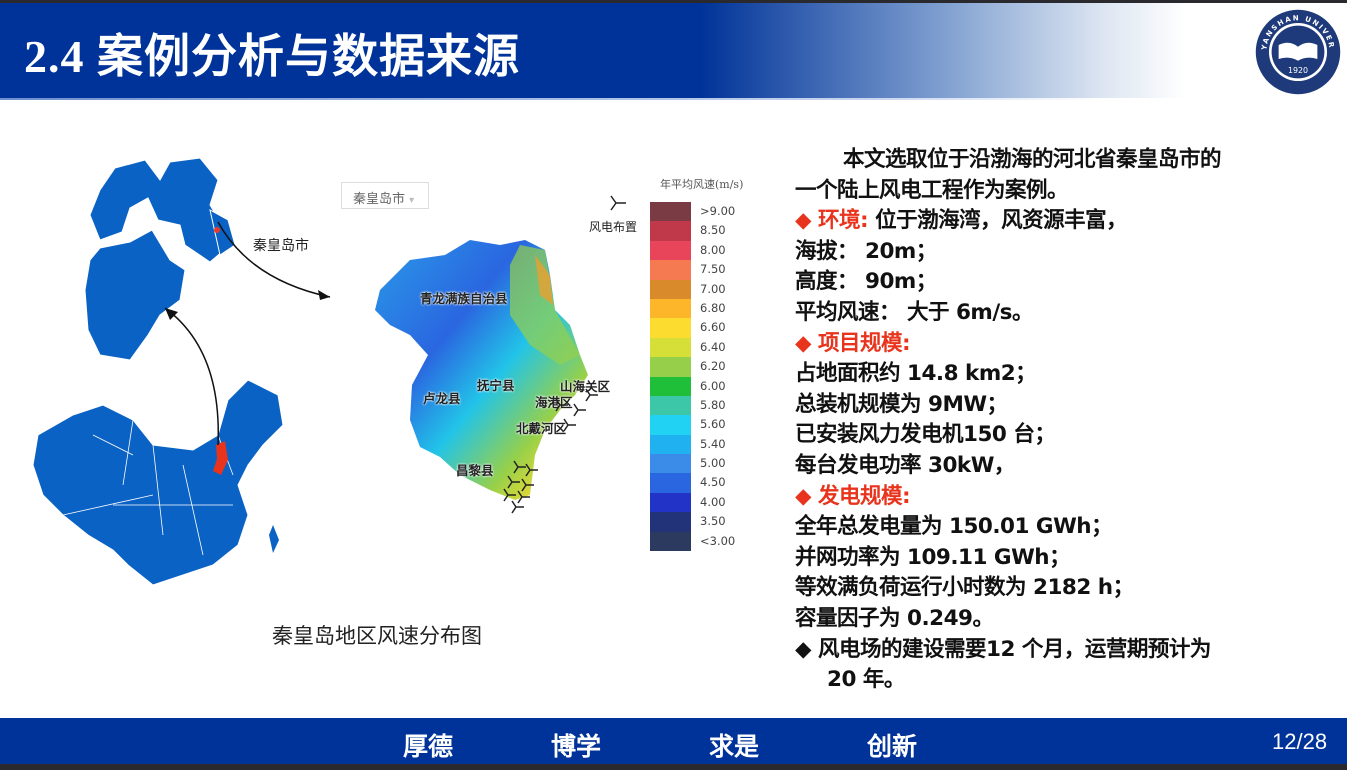 Image resolution: width=1347 pixels, height=770 pixels. What do you see at coordinates (713, 288) in the screenshot?
I see `legend-label: 7.00` at bounding box center [713, 288].